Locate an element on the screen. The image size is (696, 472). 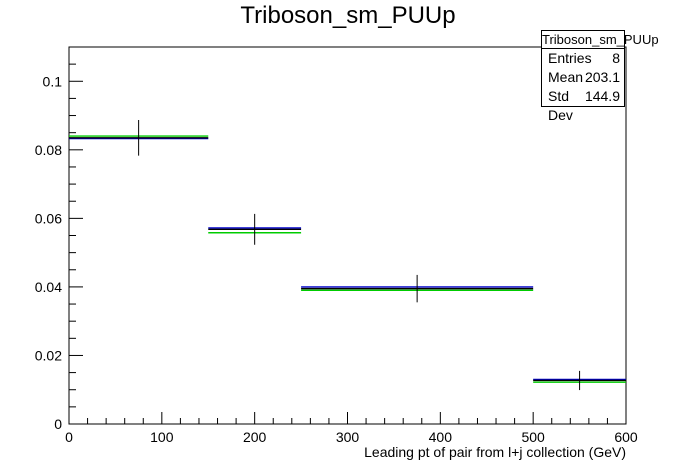
x-tick-label: 400 is located at coordinates (441, 437).